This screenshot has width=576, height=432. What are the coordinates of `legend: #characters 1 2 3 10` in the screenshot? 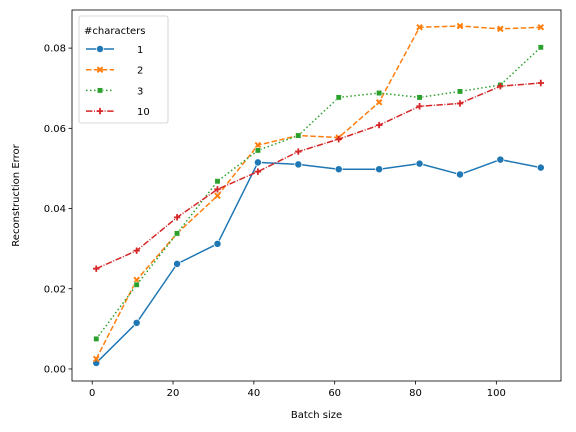 It's located at (123, 69).